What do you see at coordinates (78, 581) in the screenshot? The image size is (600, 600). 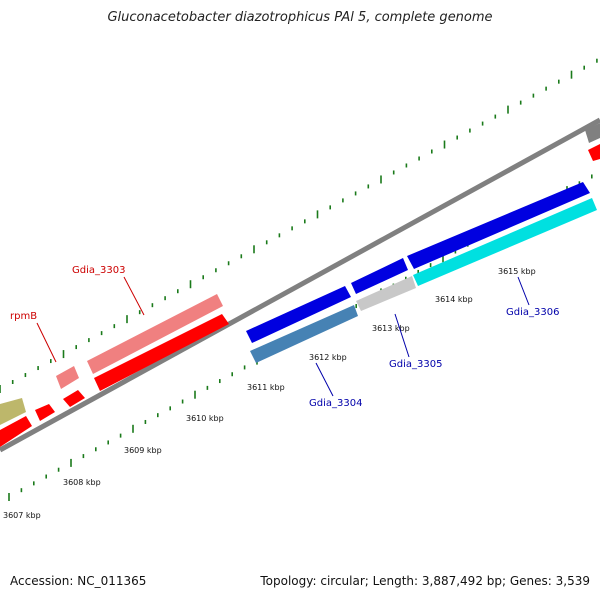 I see `accession-text: Accession: NC_011365` at bounding box center [78, 581].